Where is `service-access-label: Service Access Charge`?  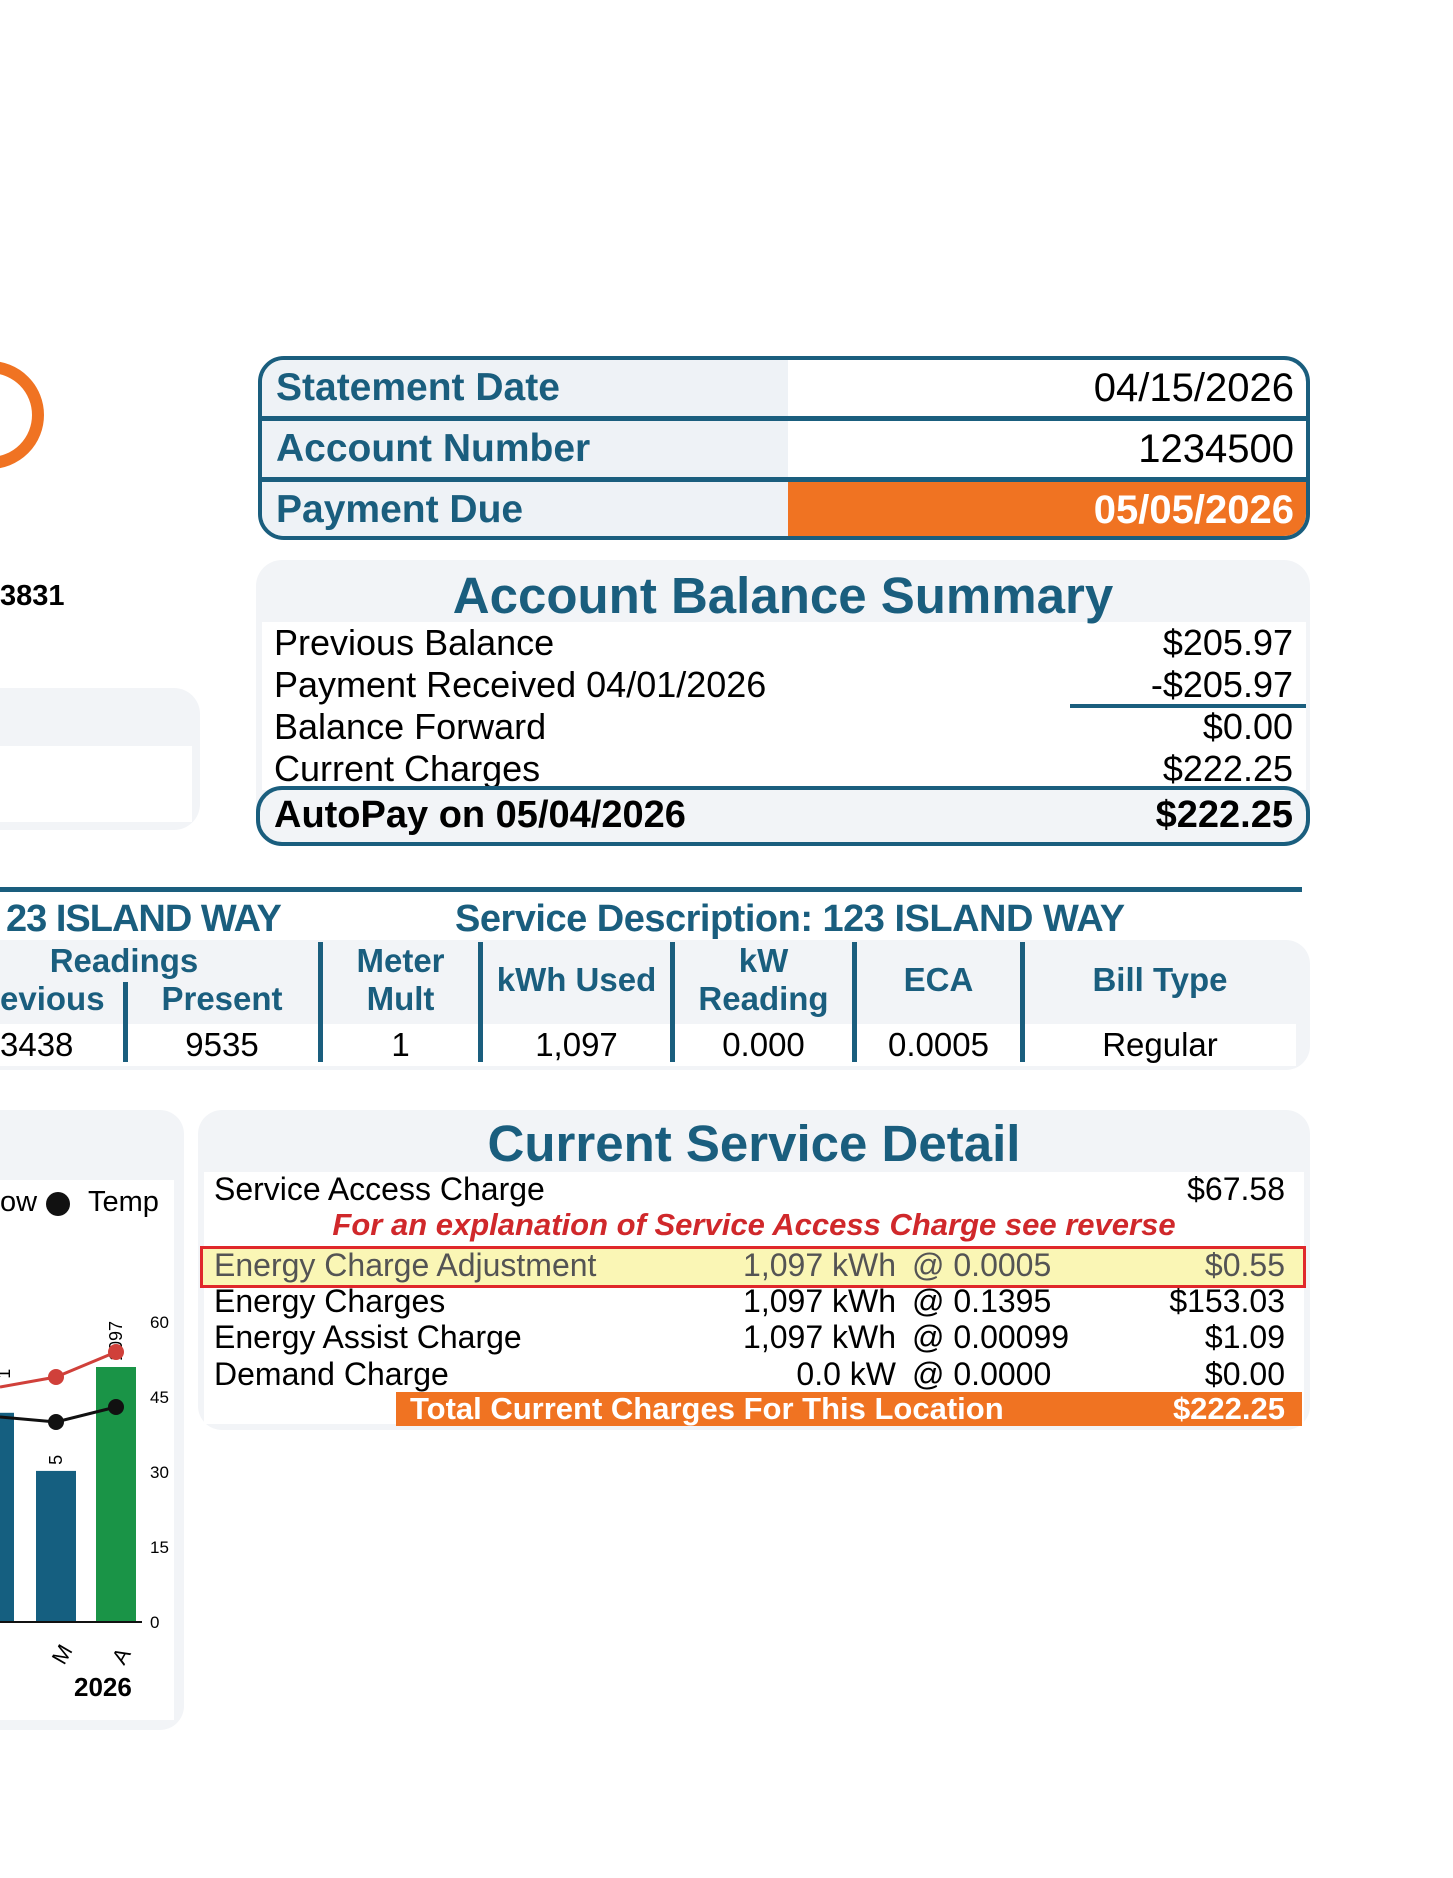 service-access-label: Service Access Charge is located at coordinates (379, 1189).